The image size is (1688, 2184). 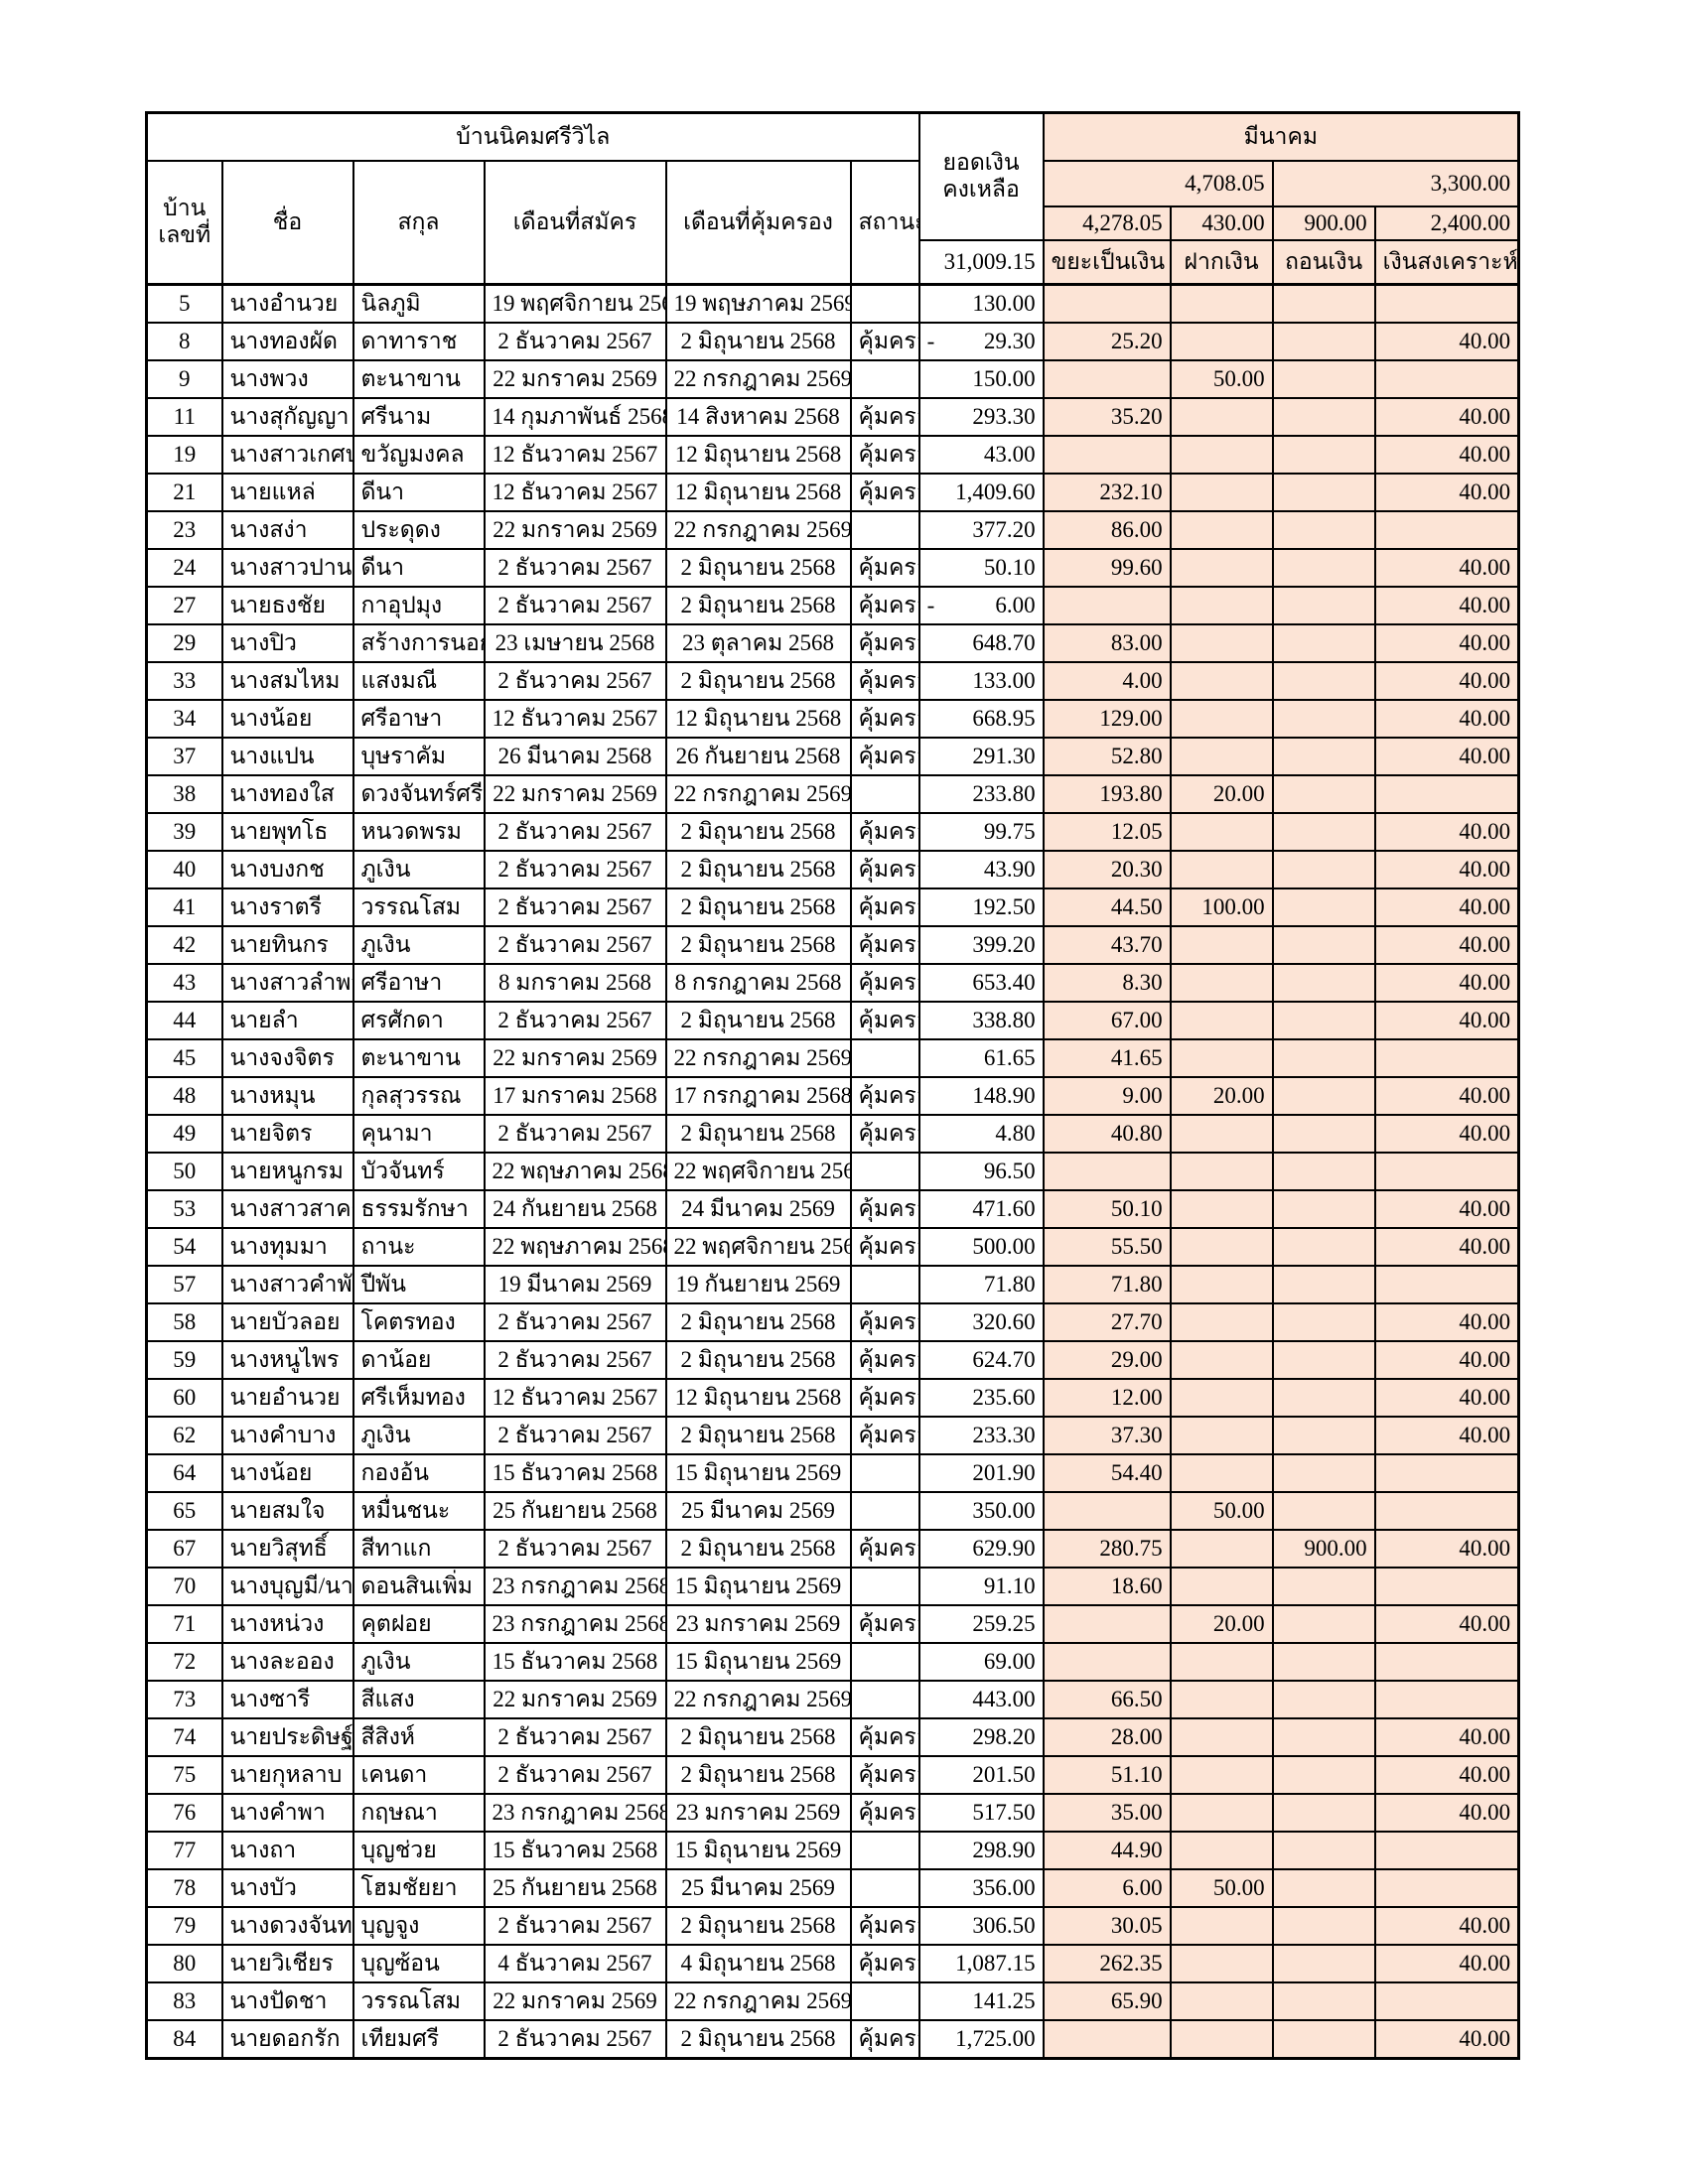 I want to click on balance-cell: 293.30, so click(x=981, y=417).